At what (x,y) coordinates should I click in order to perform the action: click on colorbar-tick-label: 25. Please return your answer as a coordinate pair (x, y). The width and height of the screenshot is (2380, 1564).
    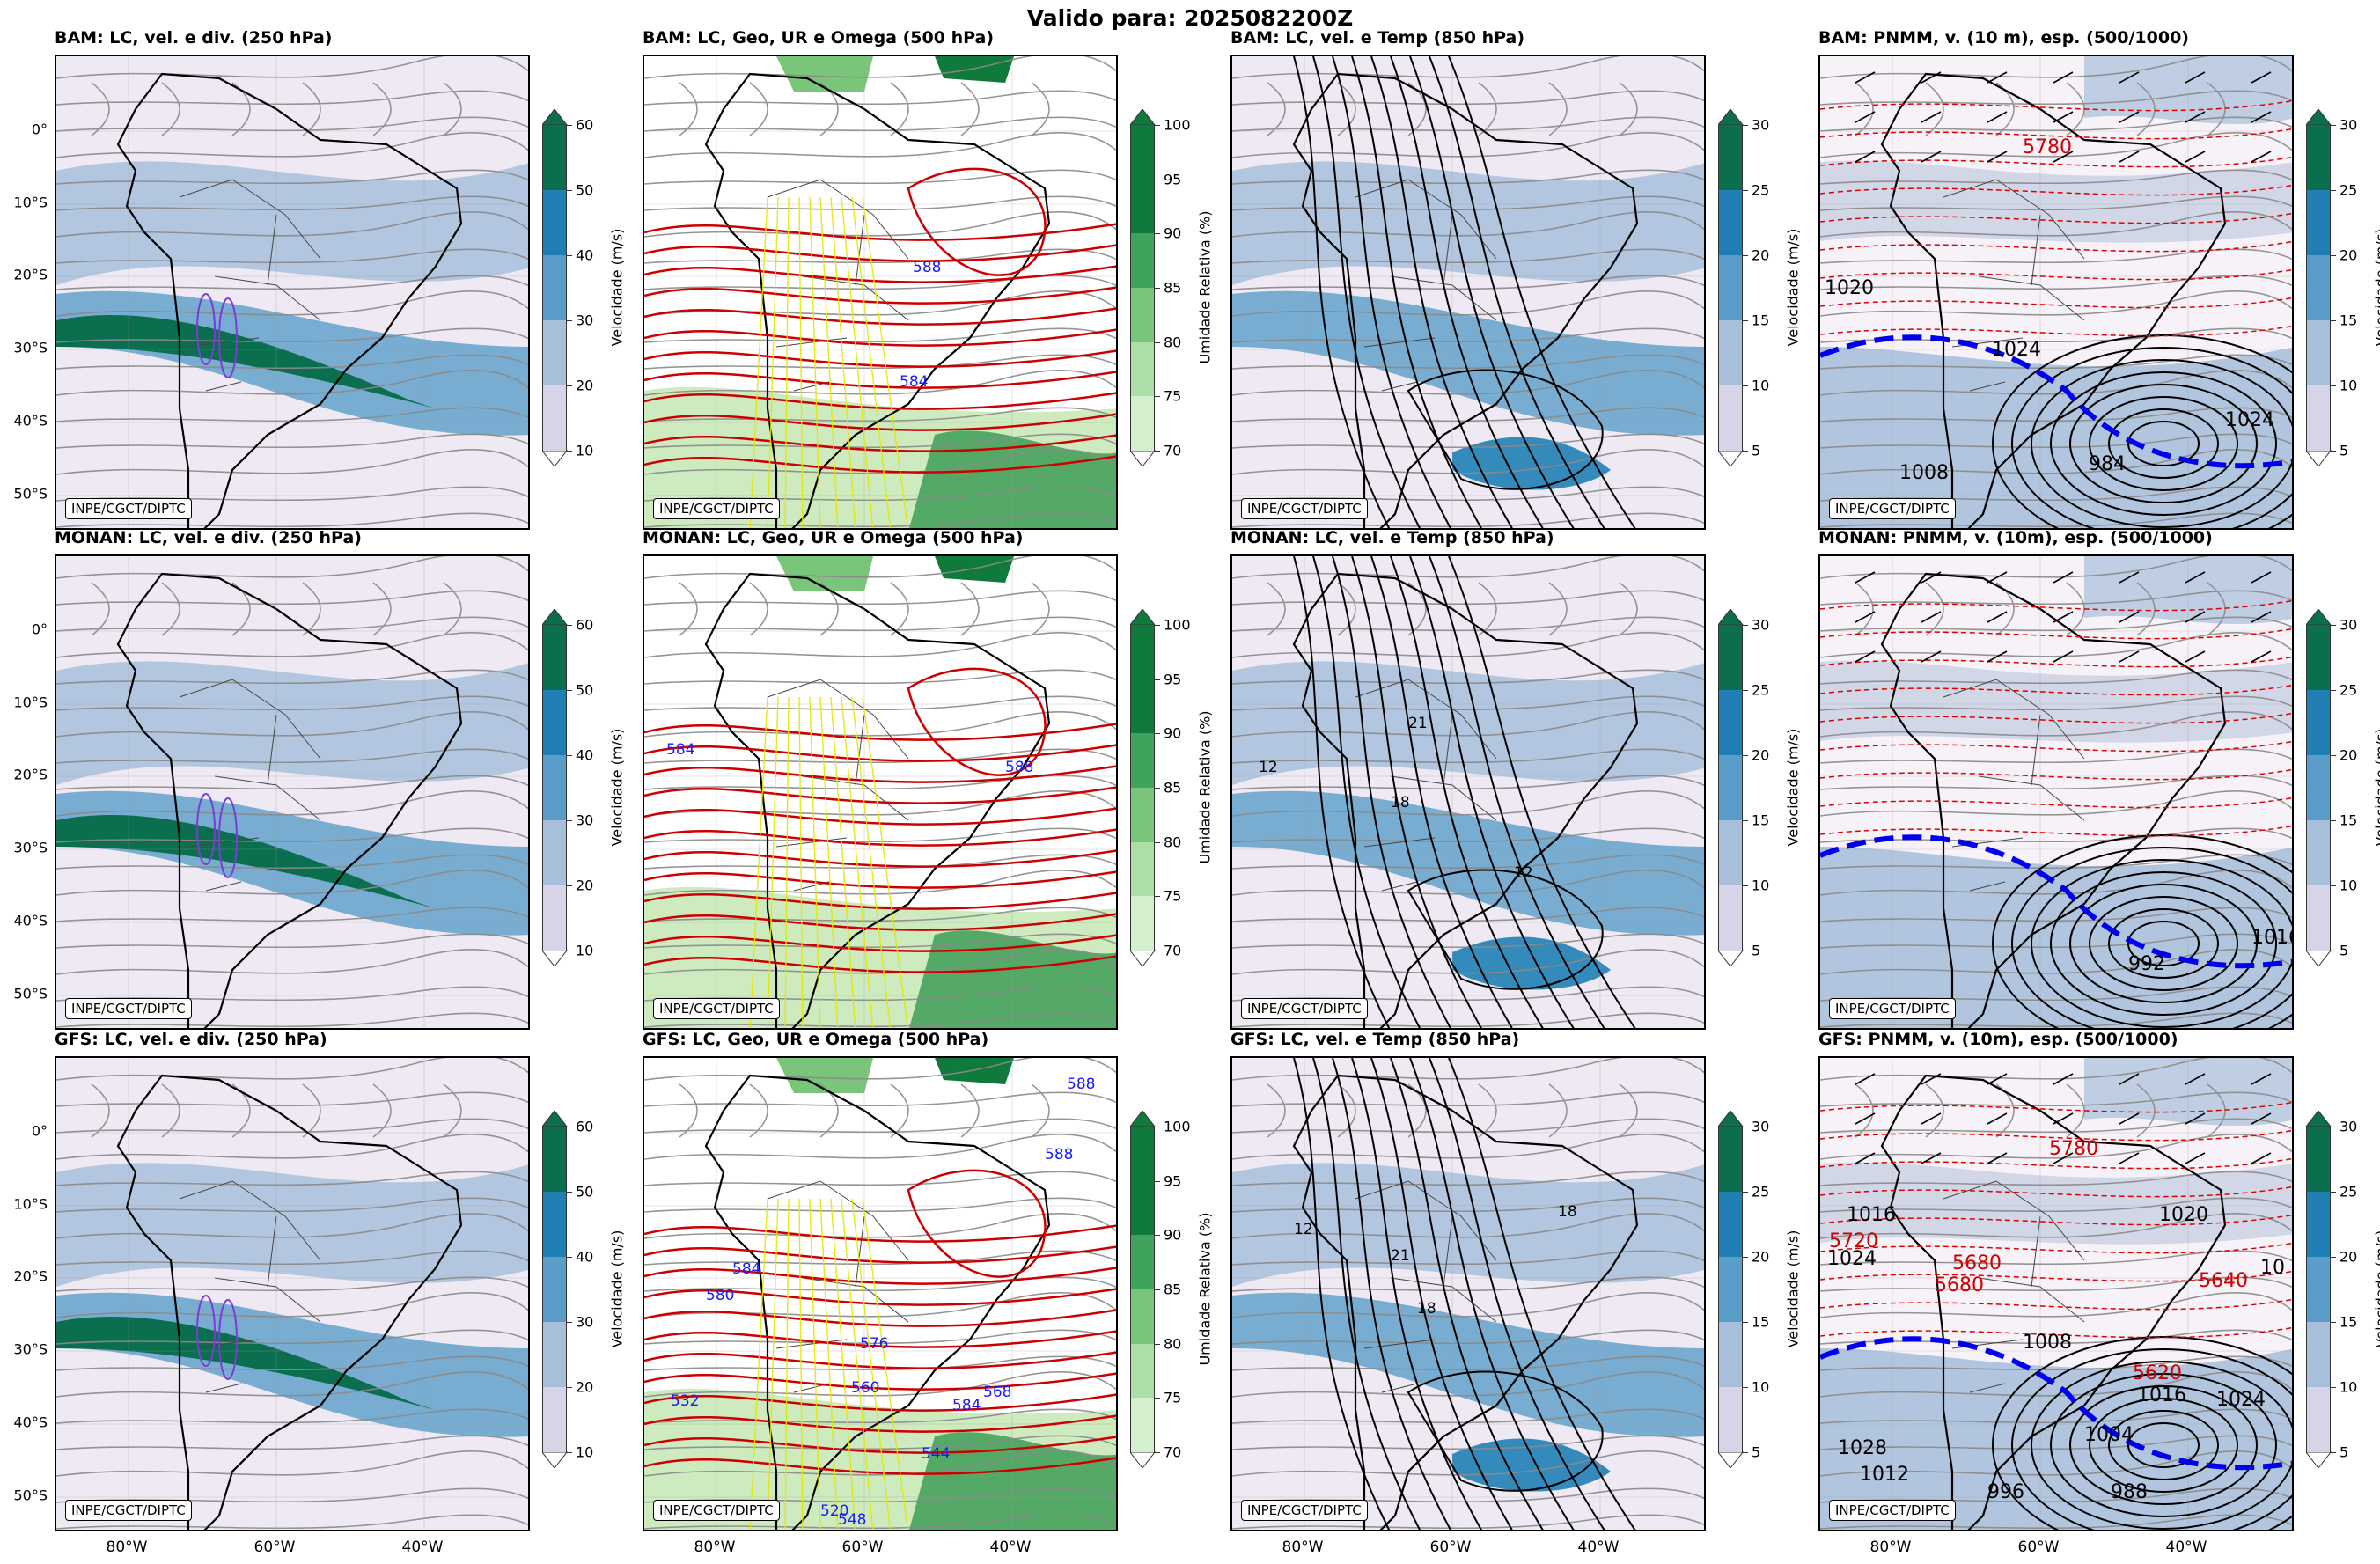
    Looking at the image, I should click on (1761, 1192).